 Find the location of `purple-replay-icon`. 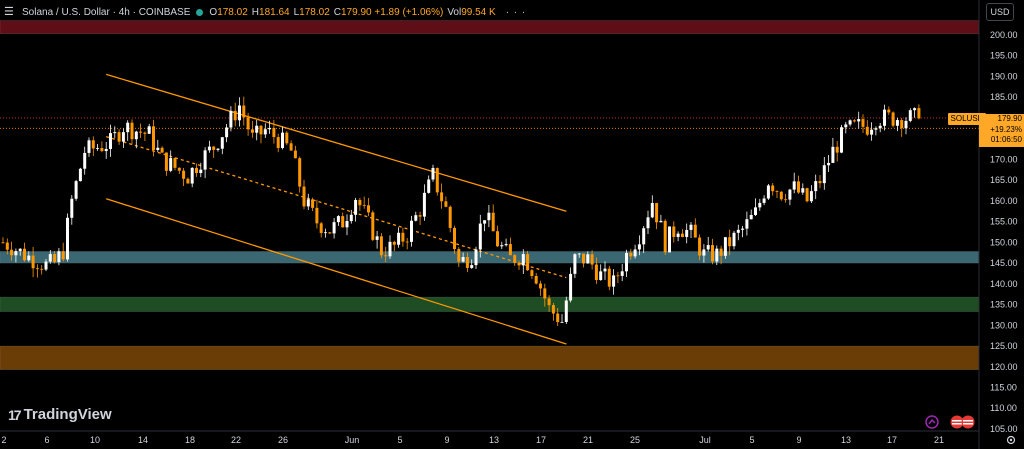

purple-replay-icon is located at coordinates (932, 422).